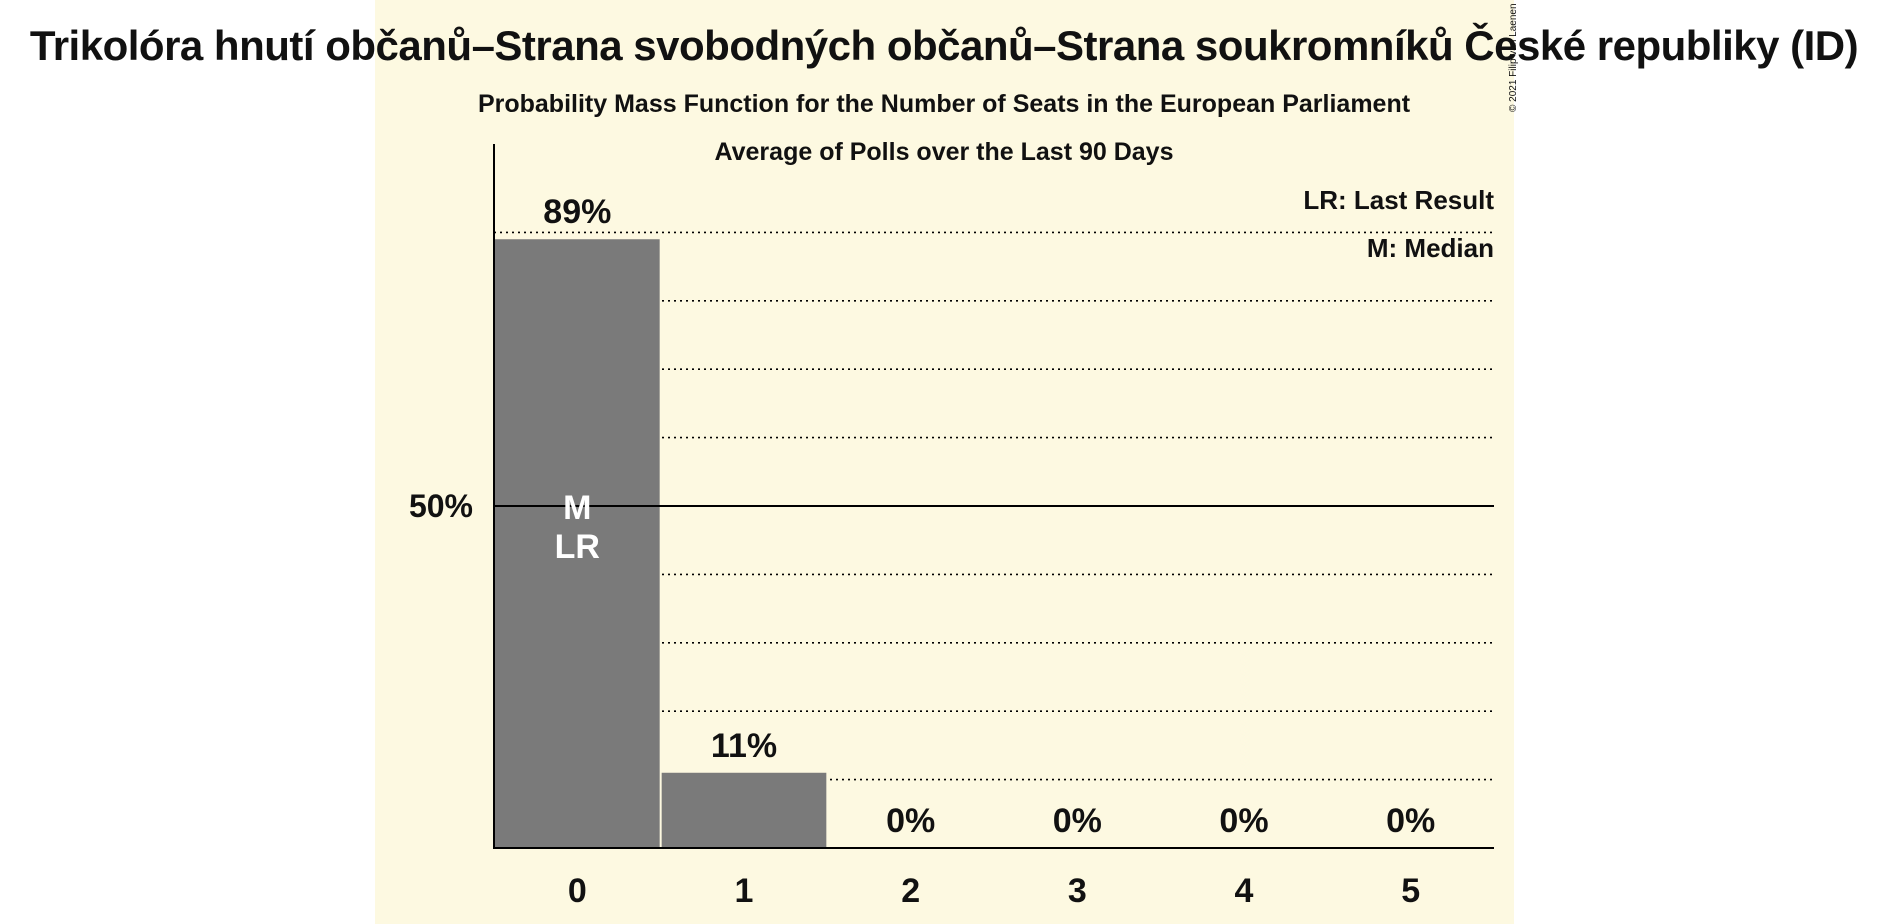 This screenshot has height=924, width=1888. What do you see at coordinates (441, 506) in the screenshot?
I see `y-tick-label: 50%` at bounding box center [441, 506].